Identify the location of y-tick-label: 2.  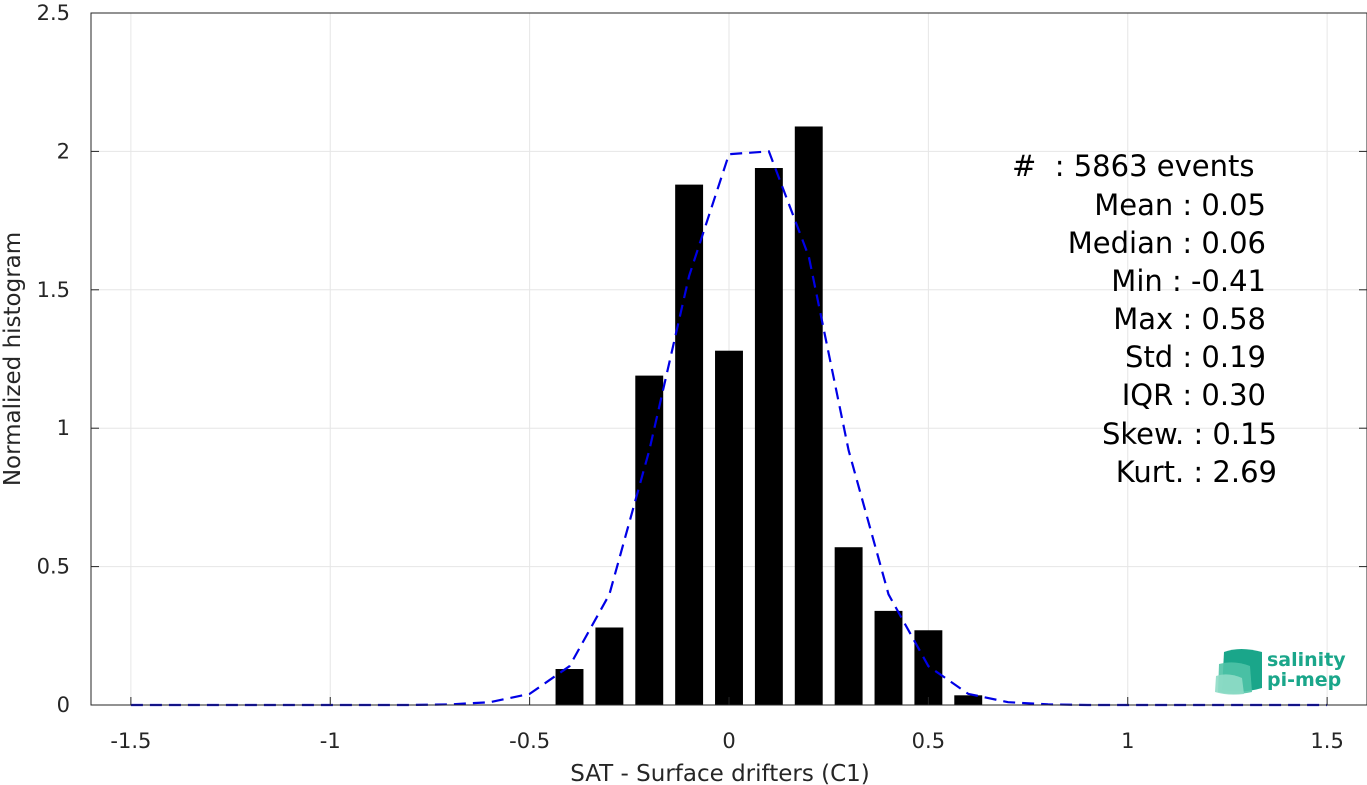
(63, 151).